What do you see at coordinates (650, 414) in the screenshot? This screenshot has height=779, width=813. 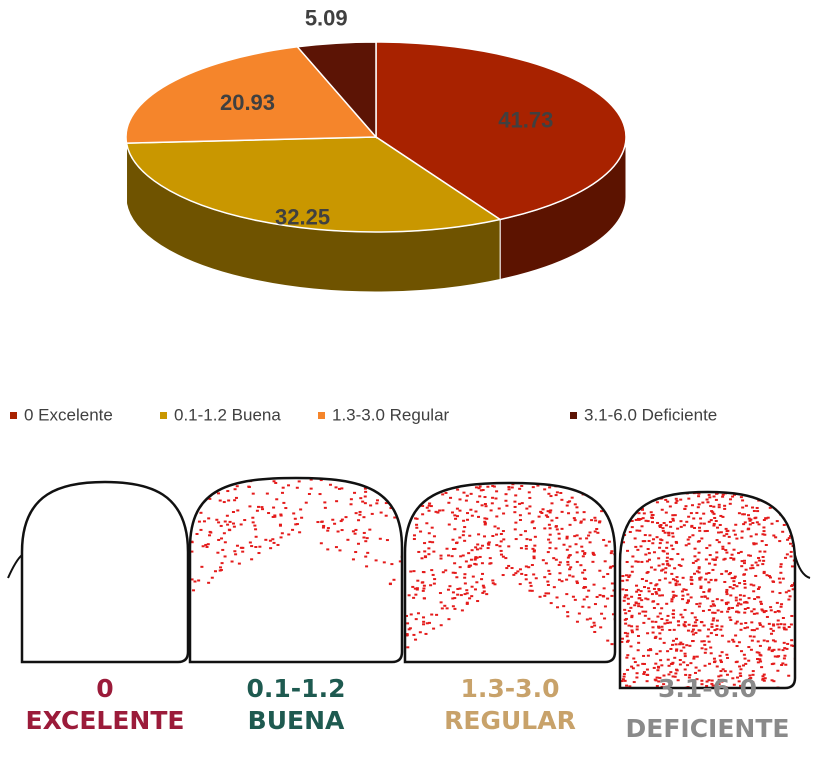 I see `legend-label: 3.1-6.0 Deficiente` at bounding box center [650, 414].